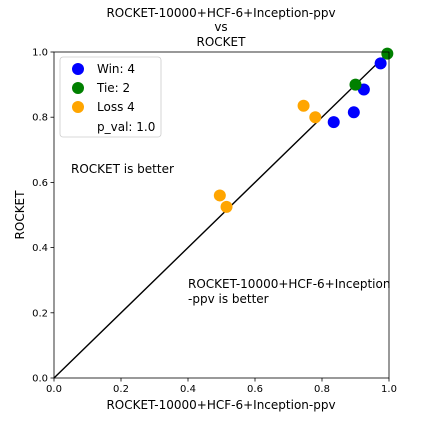 The image size is (432, 432). Describe the element at coordinates (116, 69) in the screenshot. I see `legend-label-win: Win: 4` at that location.